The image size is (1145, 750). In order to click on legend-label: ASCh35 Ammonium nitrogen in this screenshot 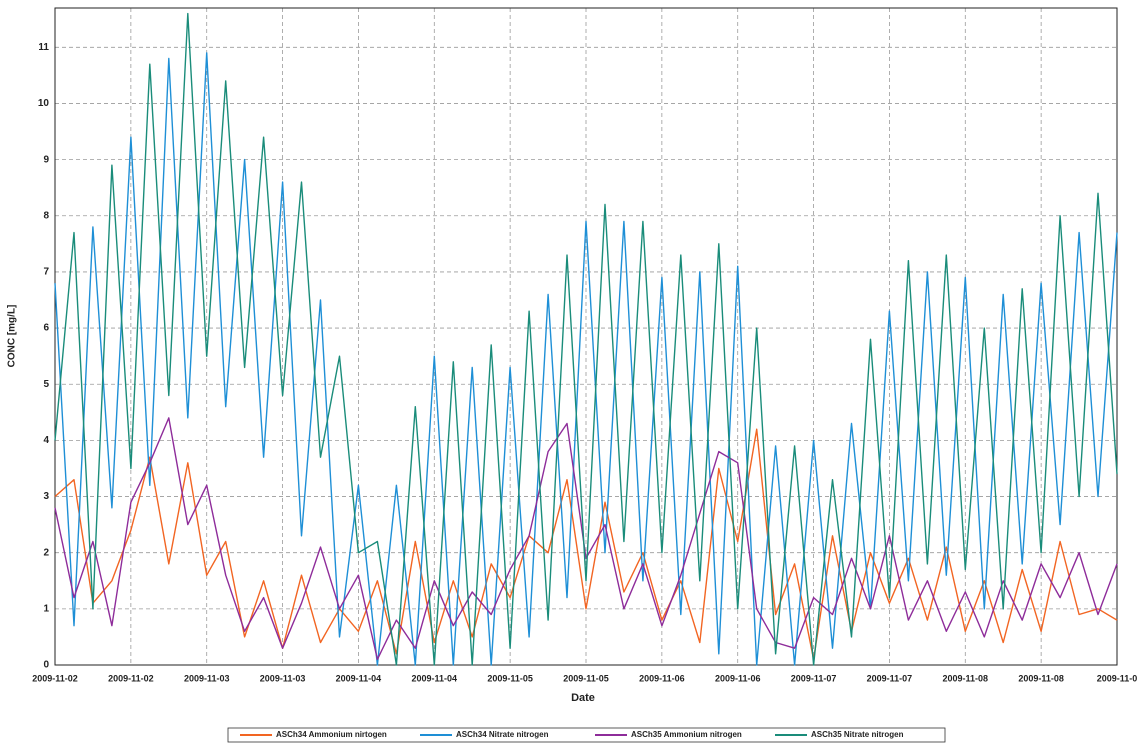, I will do `click(686, 734)`.